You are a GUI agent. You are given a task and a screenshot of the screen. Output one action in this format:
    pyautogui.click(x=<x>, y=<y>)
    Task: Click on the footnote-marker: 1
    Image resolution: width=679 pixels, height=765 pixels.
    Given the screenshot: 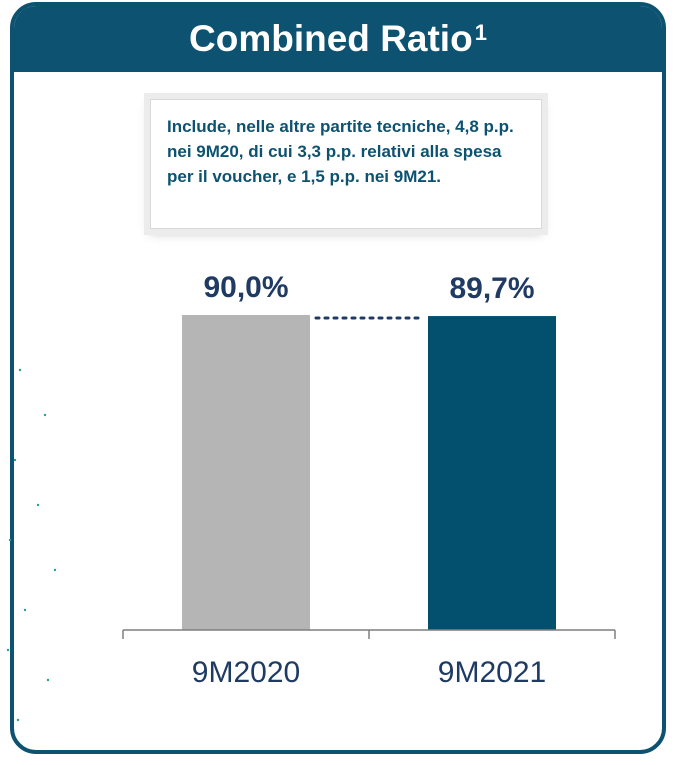 What is the action you would take?
    pyautogui.click(x=480, y=32)
    